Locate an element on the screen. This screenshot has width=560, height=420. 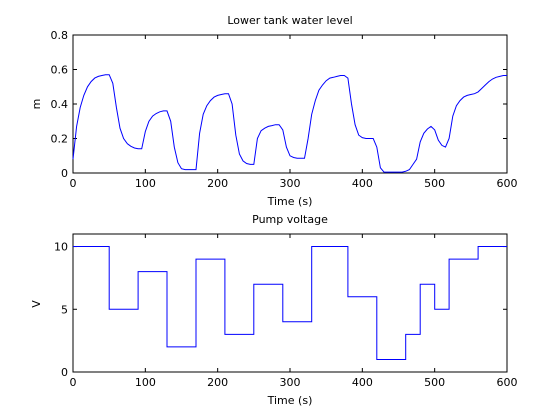
voltage-plot-x-tick-label: 100 is located at coordinates (145, 382).